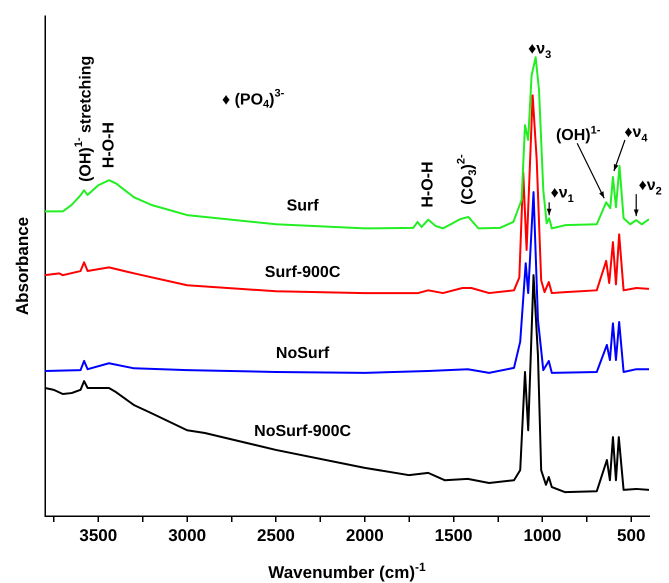  I want to click on x-tick-label: 1000, so click(543, 535).